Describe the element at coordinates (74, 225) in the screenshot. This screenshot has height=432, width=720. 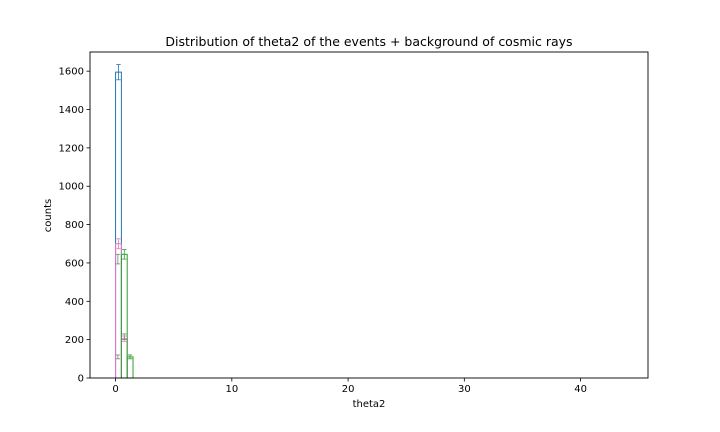
I see `y-tick-label: 800` at that location.